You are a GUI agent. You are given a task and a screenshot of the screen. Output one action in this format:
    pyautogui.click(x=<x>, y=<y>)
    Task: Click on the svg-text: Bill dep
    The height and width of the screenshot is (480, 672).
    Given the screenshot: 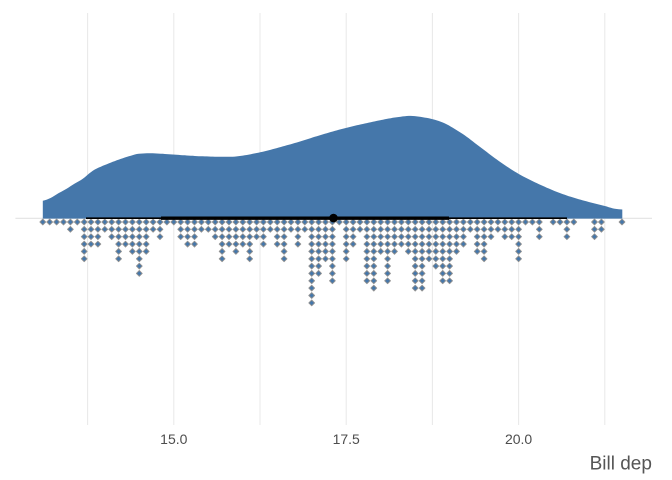 What is the action you would take?
    pyautogui.click(x=621, y=464)
    